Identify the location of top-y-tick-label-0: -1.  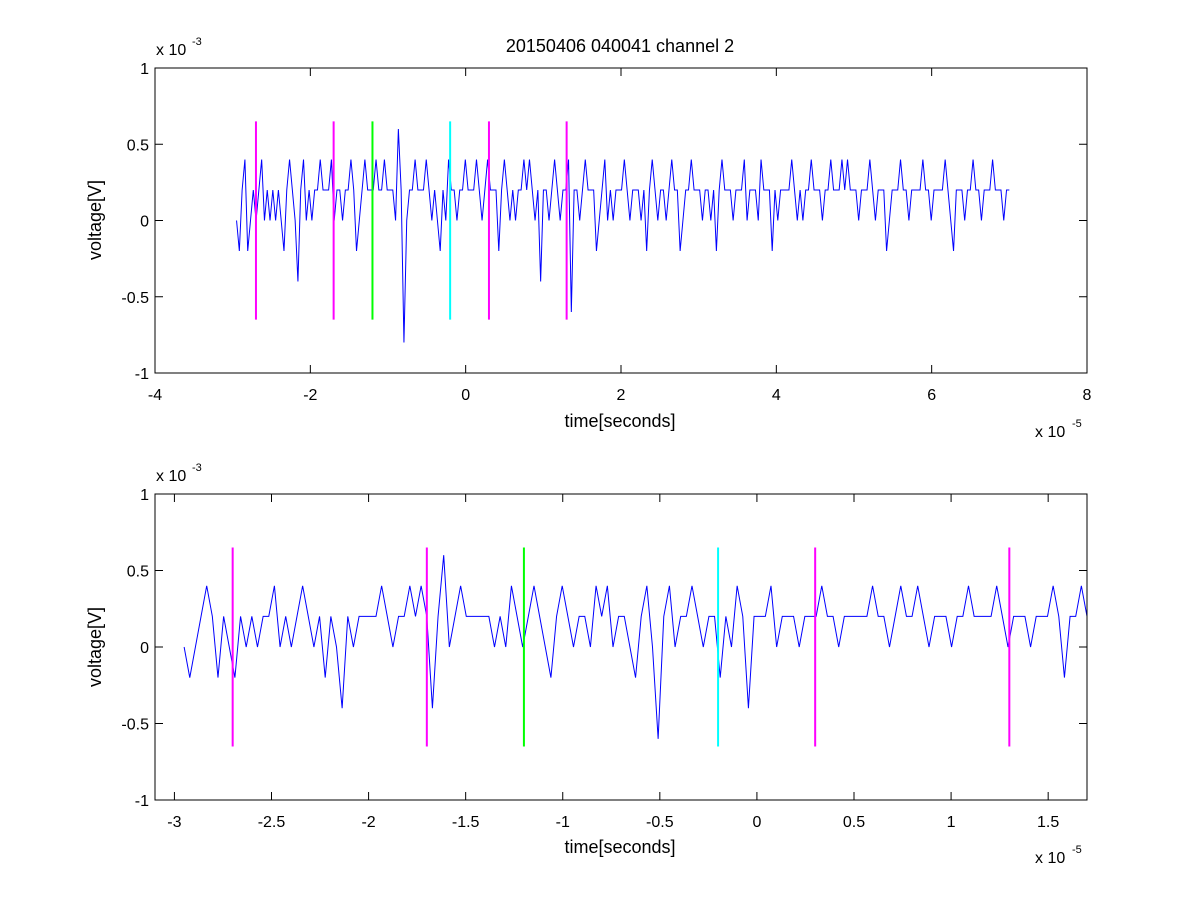
(142, 374).